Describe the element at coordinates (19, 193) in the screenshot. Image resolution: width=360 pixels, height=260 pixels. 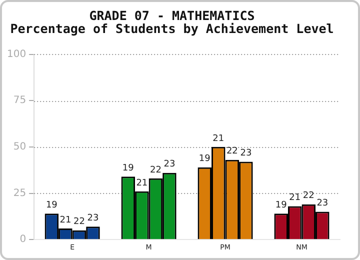
I see `y-tick-label: 25` at that location.